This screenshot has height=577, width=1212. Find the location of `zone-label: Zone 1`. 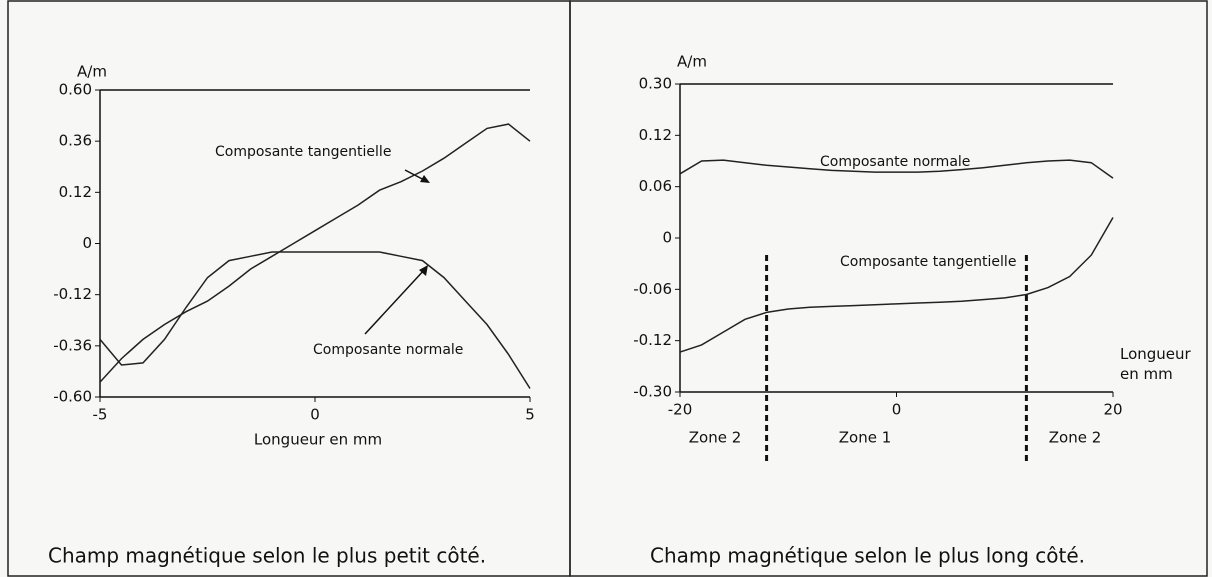

zone-label: Zone 1 is located at coordinates (865, 438).